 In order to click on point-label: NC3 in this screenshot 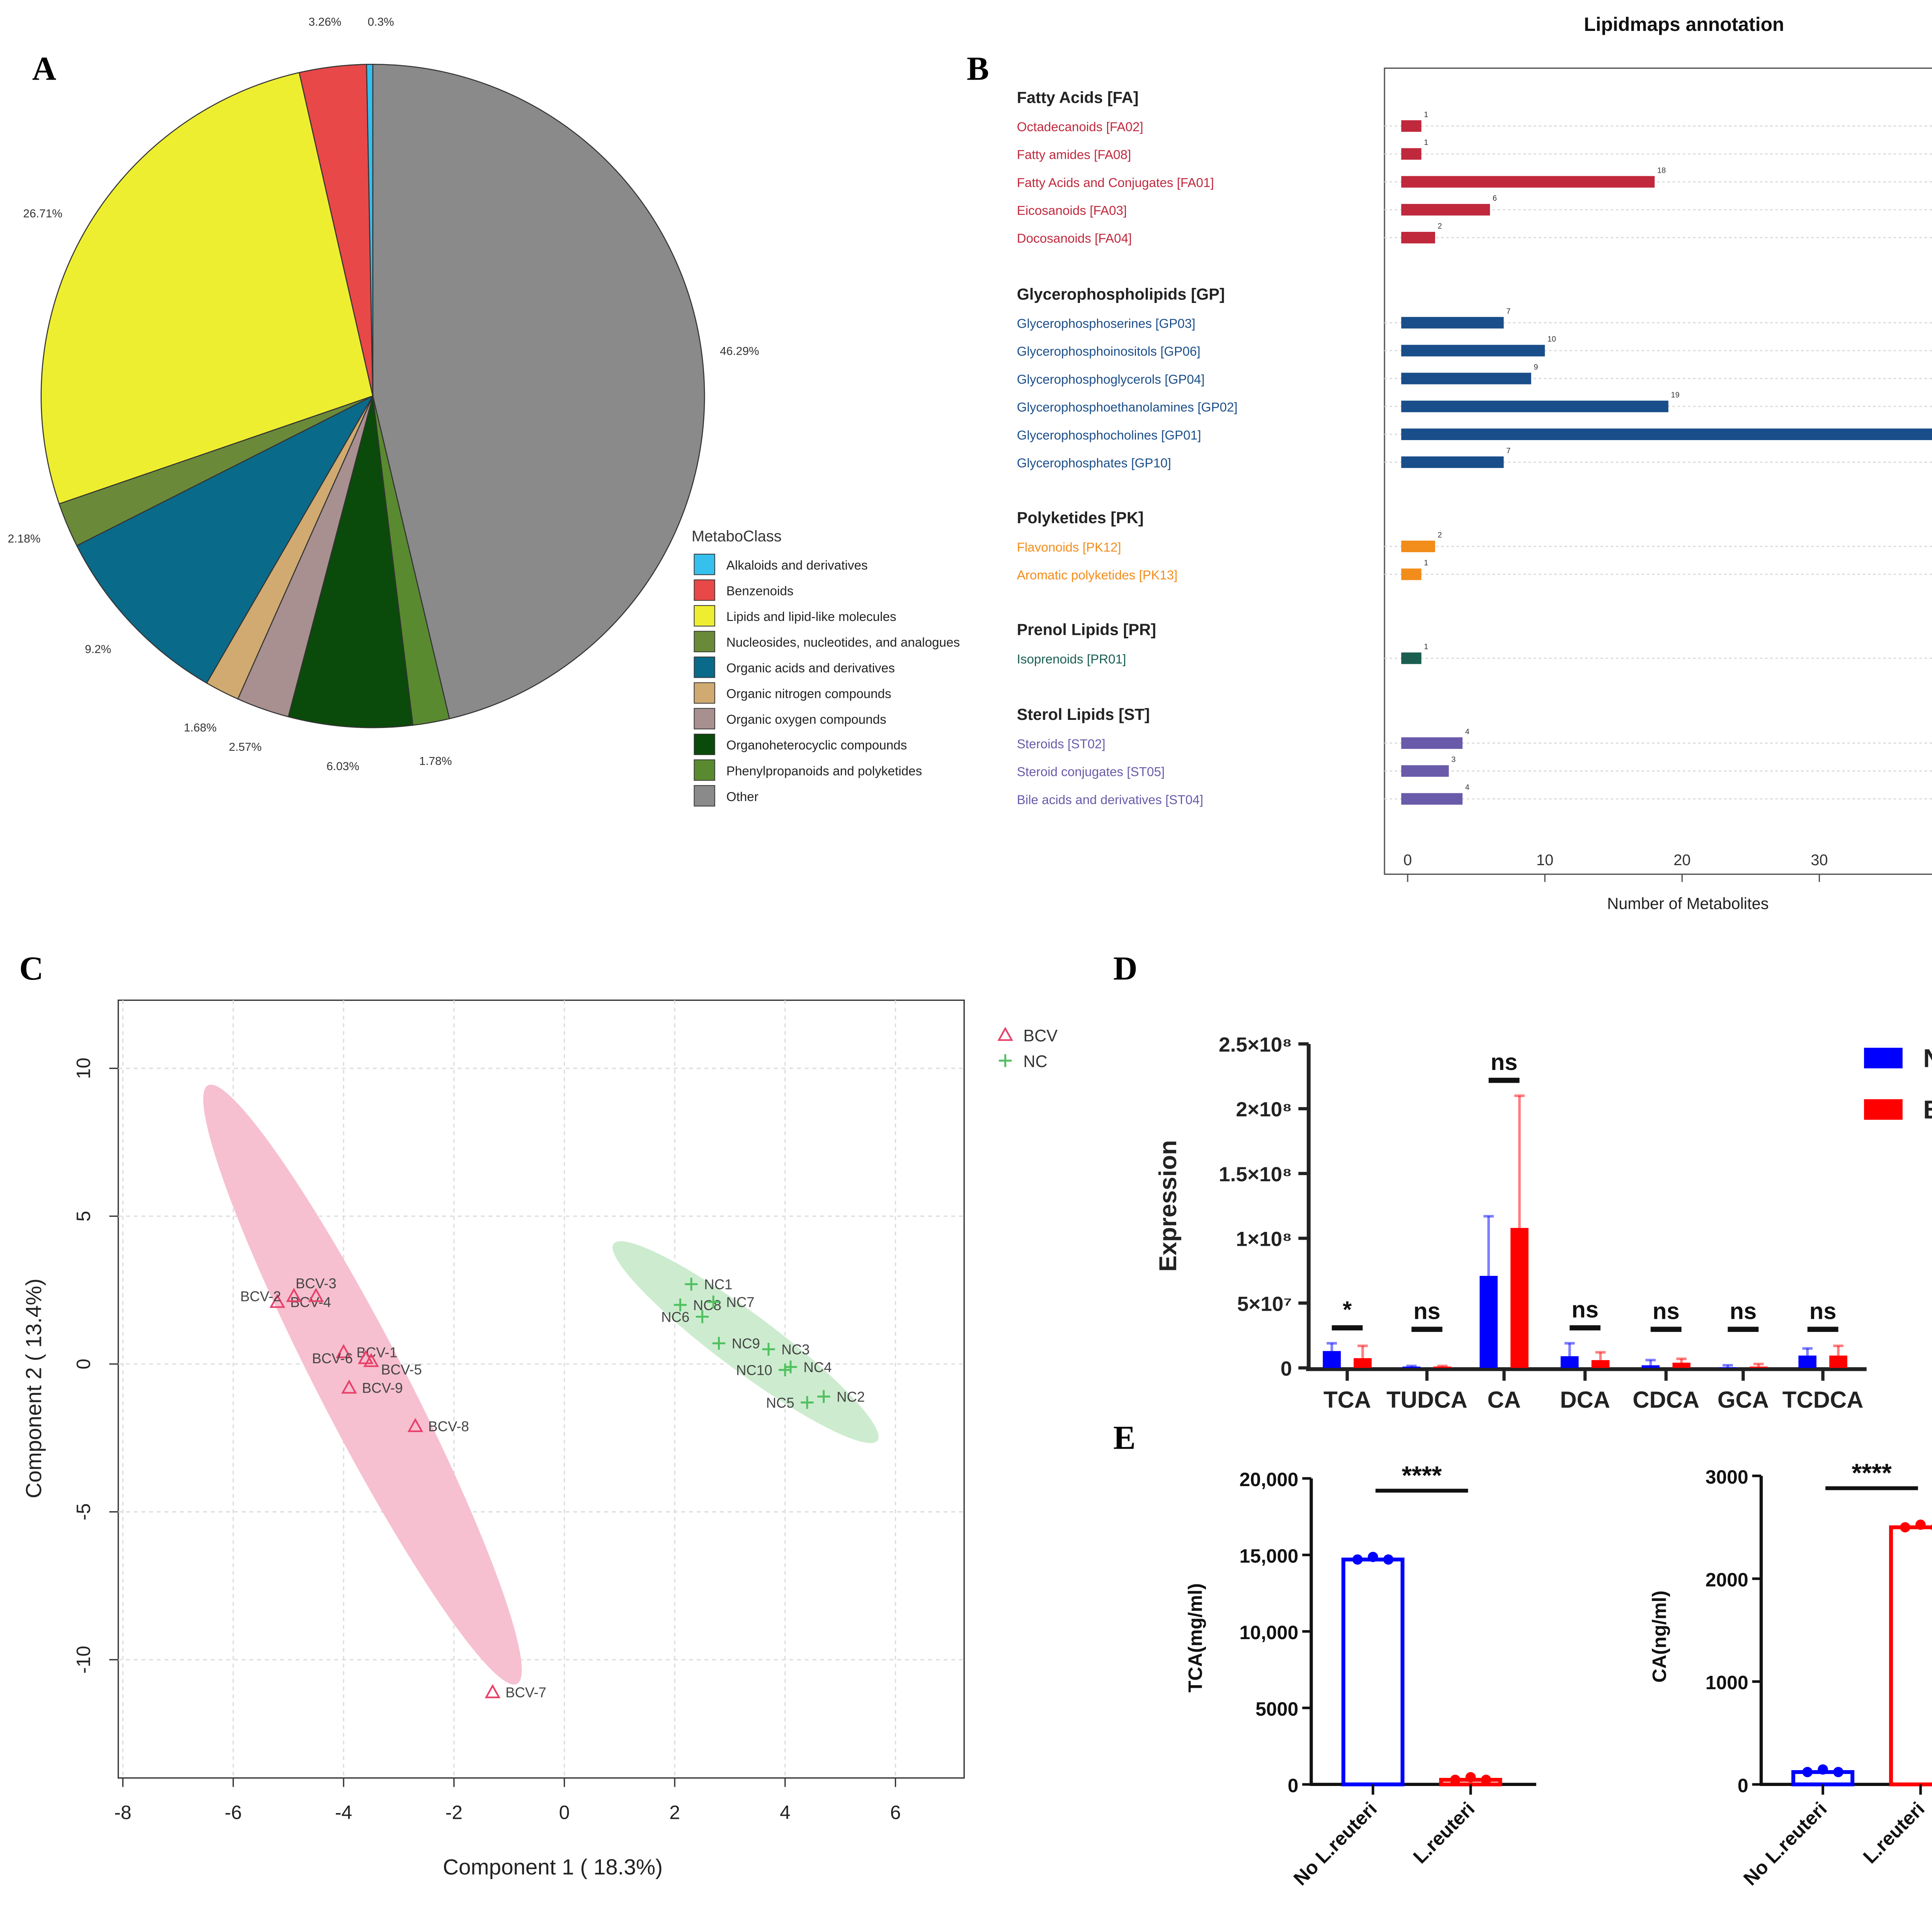, I will do `click(795, 1350)`.